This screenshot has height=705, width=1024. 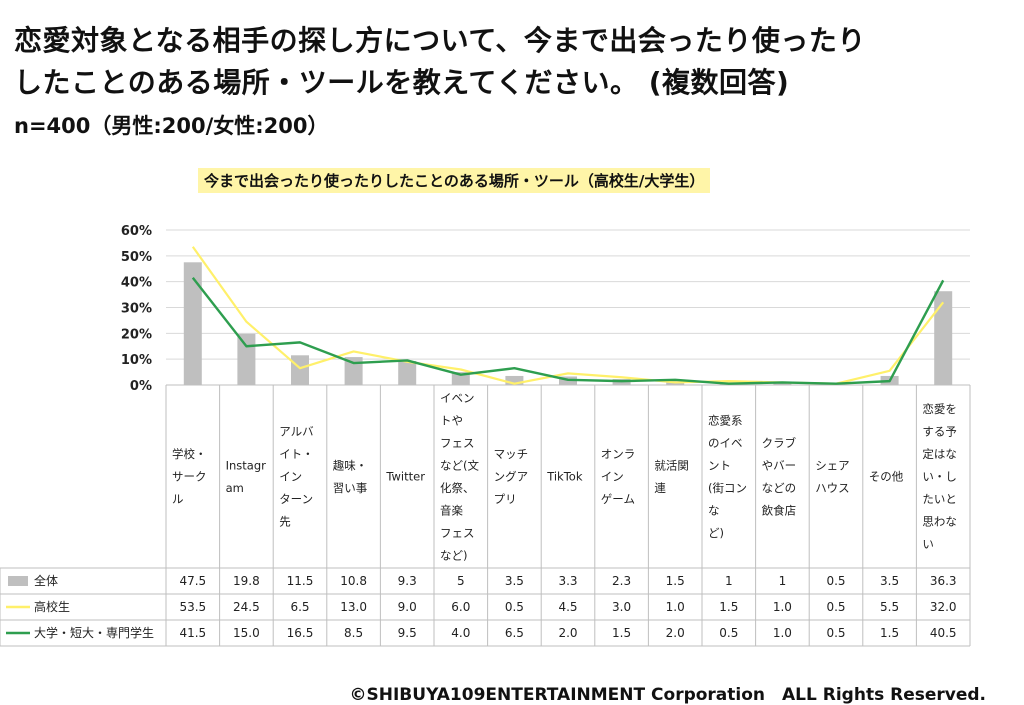 What do you see at coordinates (460, 633) in the screenshot?
I see `data-cell: 4.0` at bounding box center [460, 633].